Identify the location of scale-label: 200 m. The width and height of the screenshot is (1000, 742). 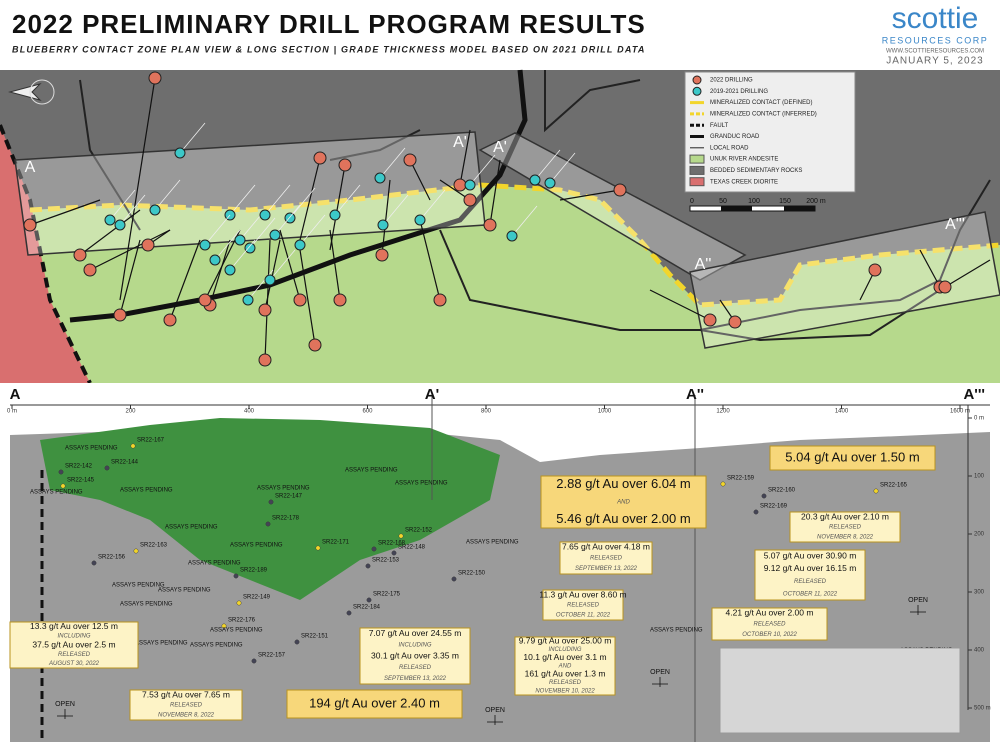
(816, 201).